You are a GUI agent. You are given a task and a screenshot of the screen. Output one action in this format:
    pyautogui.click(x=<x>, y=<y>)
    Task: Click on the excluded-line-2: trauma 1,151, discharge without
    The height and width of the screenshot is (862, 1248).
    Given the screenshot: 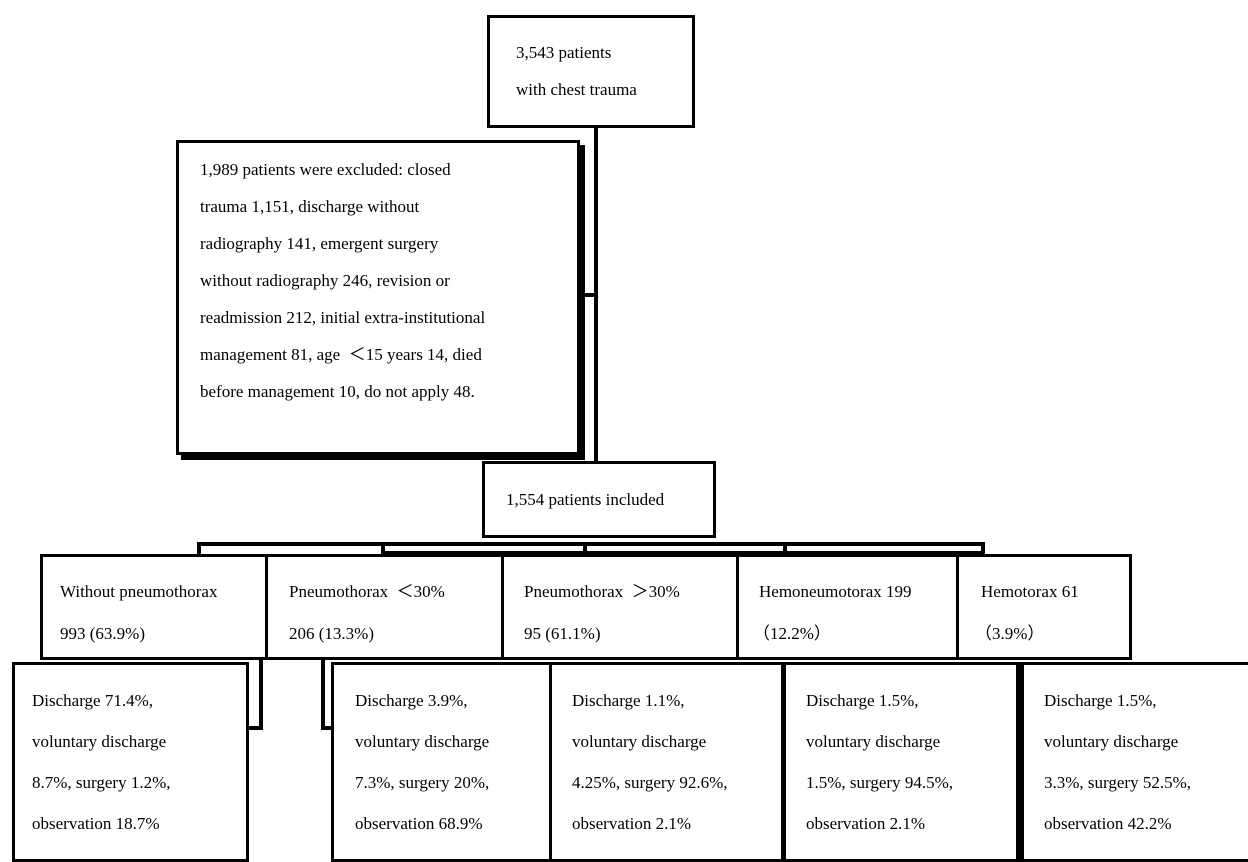 What is the action you would take?
    pyautogui.click(x=310, y=206)
    